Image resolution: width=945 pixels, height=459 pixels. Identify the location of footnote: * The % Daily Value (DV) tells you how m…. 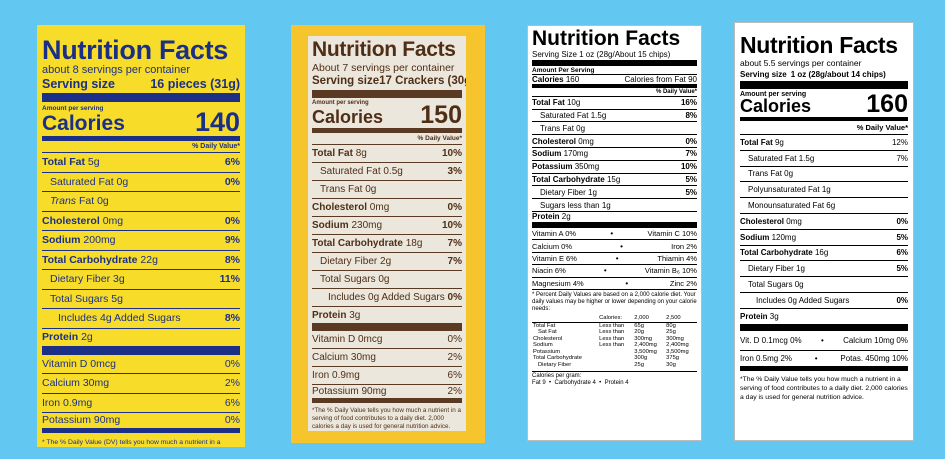
(131, 442).